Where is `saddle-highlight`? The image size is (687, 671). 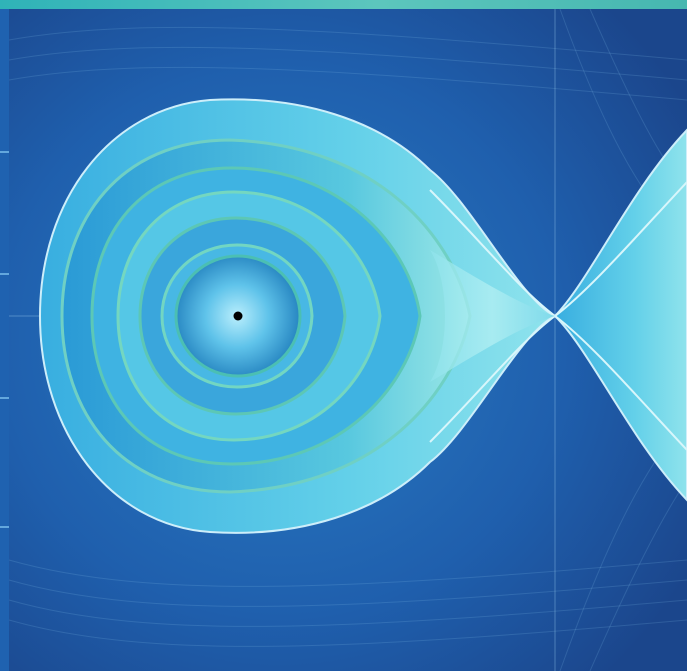
saddle-highlight is located at coordinates (492, 316).